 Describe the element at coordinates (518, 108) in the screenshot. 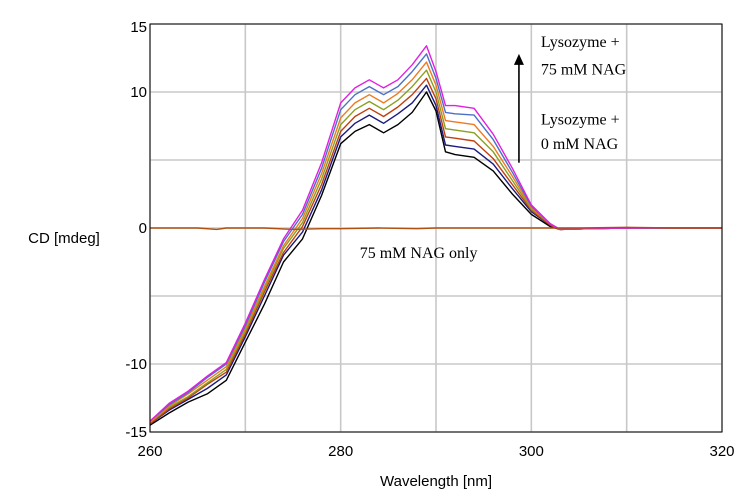

I see `arrow` at that location.